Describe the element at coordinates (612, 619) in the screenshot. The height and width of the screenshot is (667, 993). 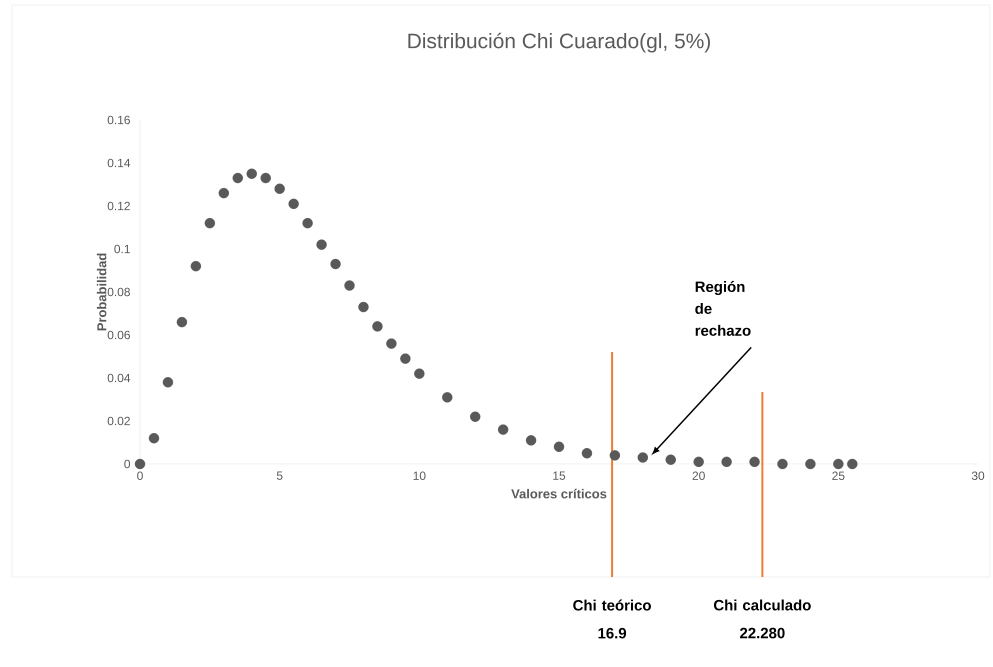
I see `ref-line-label: Chi teórico 16.9` at that location.